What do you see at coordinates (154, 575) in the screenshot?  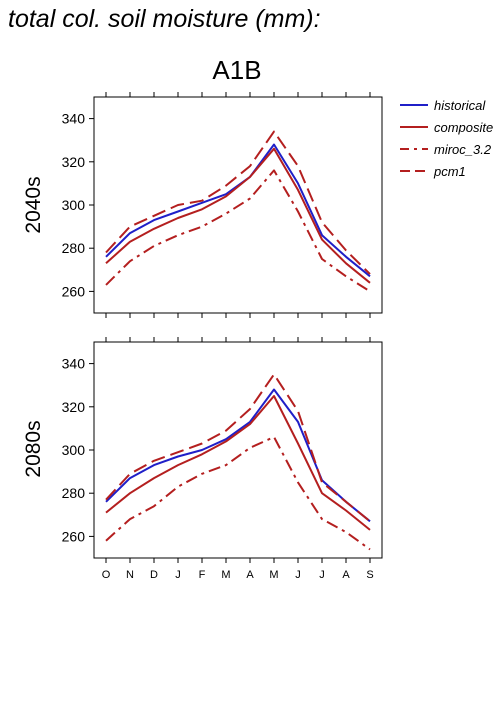 I see `x-tick-label: D` at bounding box center [154, 575].